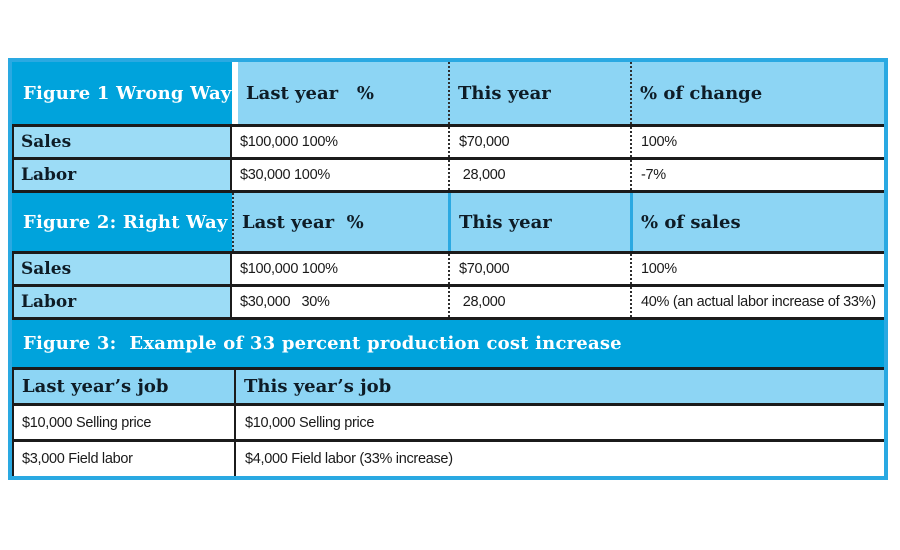  I want to click on fig3-this-year-field-labor: $4,000 Field labor (33% increase), so click(559, 459).